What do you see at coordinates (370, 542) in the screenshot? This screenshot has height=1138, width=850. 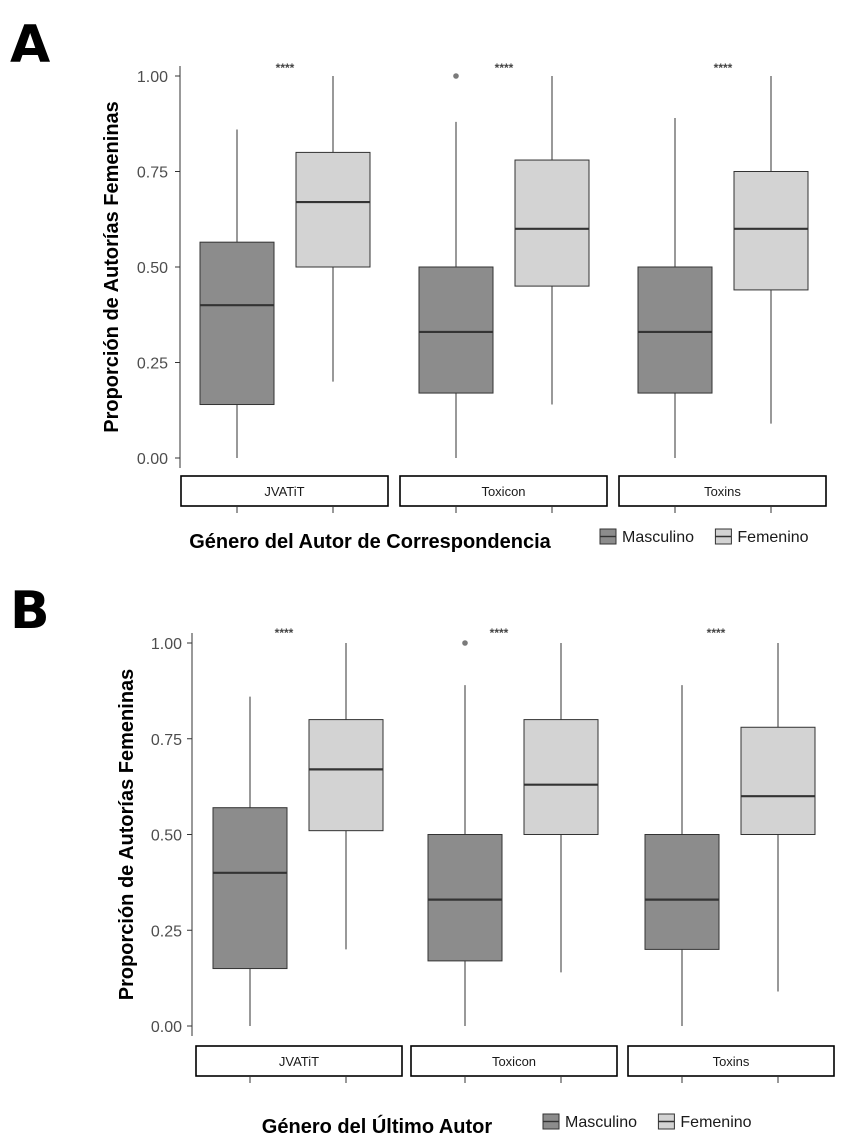 I see `x-axis-title: Género del Autor de Correspondencia` at bounding box center [370, 542].